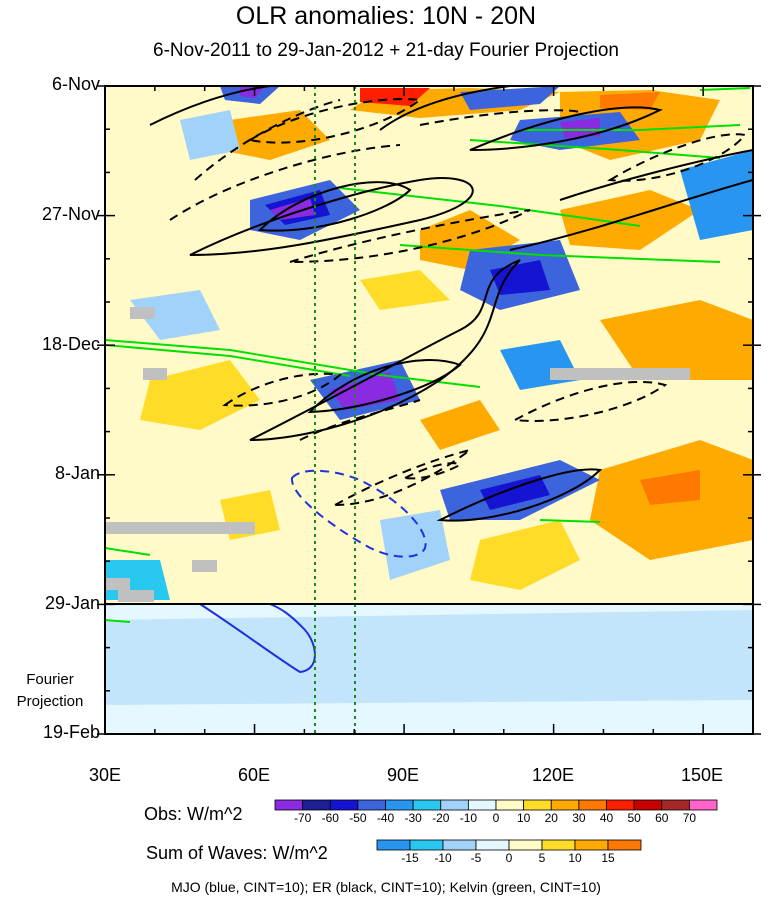  Describe the element at coordinates (237, 853) in the screenshot. I see `waves-colorbar-title: Sum of Waves: W/m^2` at that location.